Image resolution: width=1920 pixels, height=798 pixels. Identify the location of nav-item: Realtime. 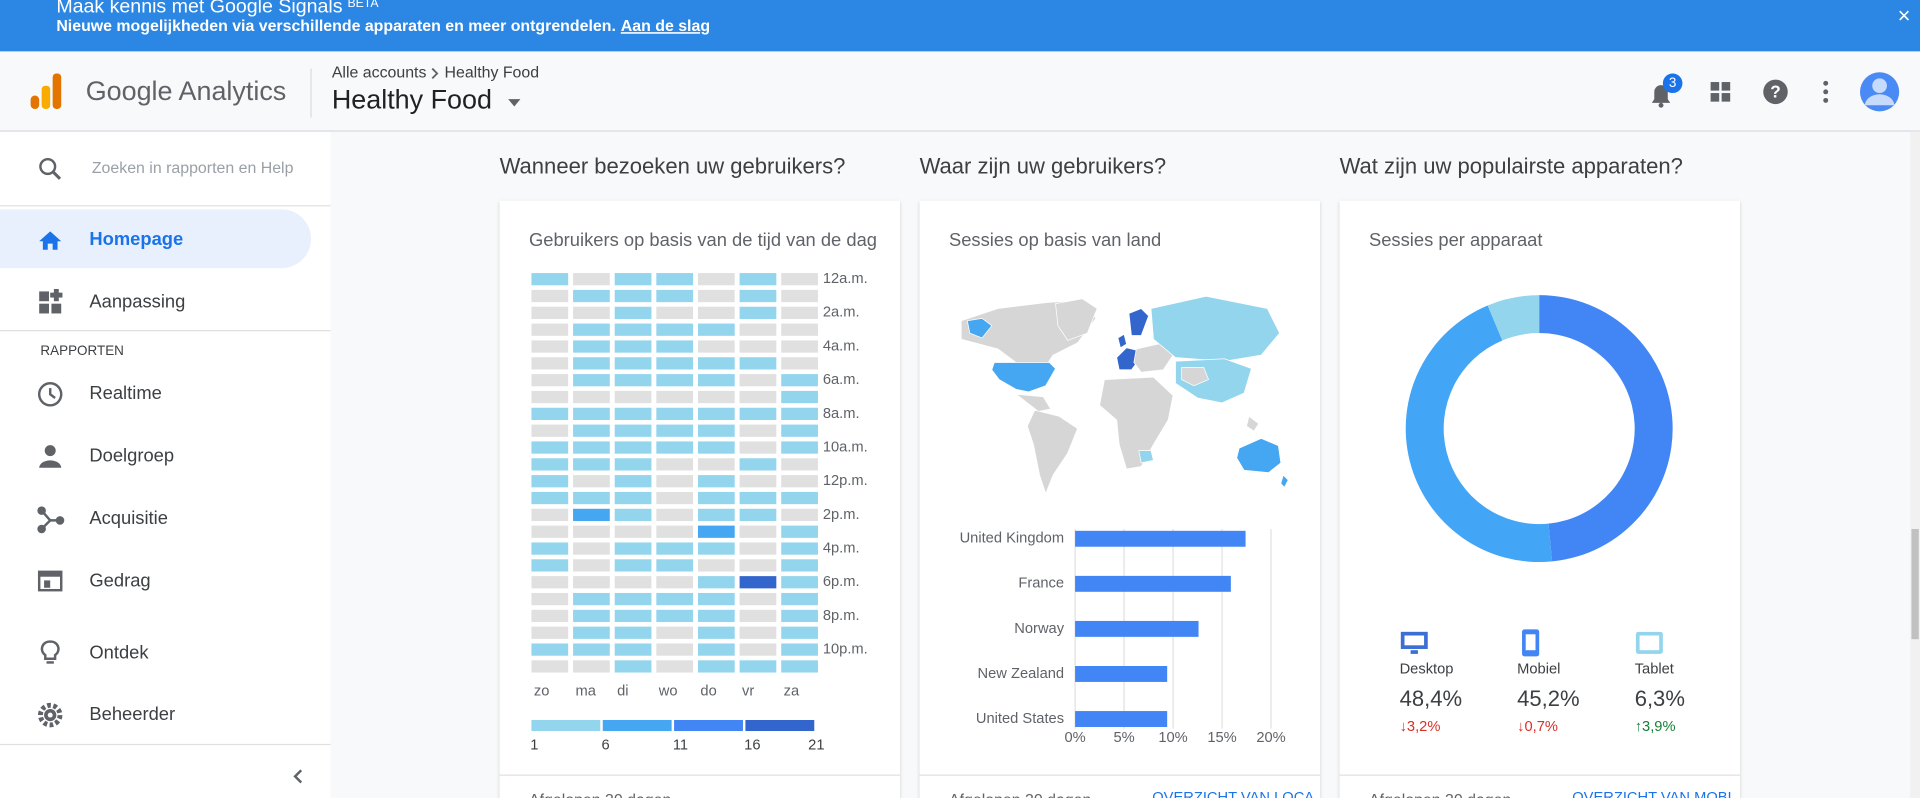
(125, 392).